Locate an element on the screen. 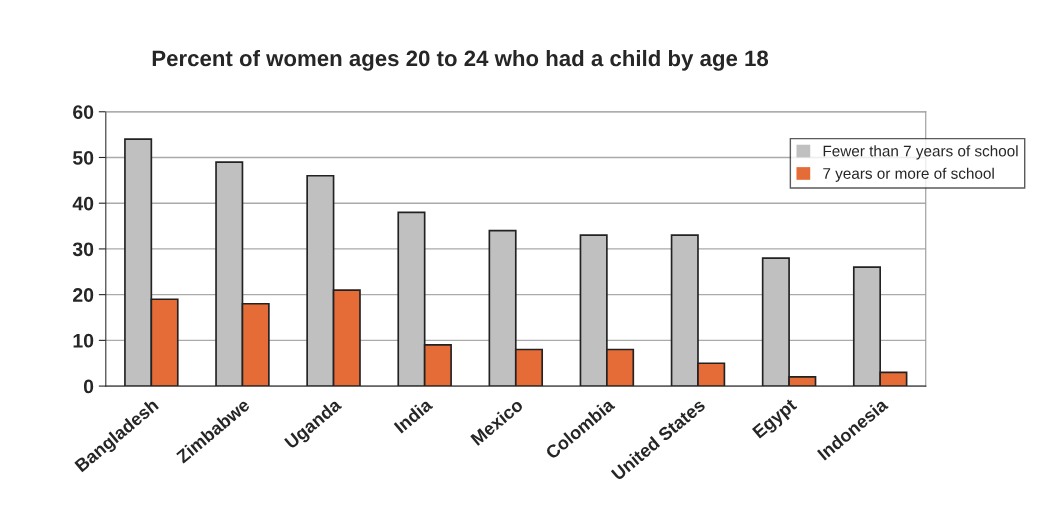  y-tick-label: 10 is located at coordinates (83, 340).